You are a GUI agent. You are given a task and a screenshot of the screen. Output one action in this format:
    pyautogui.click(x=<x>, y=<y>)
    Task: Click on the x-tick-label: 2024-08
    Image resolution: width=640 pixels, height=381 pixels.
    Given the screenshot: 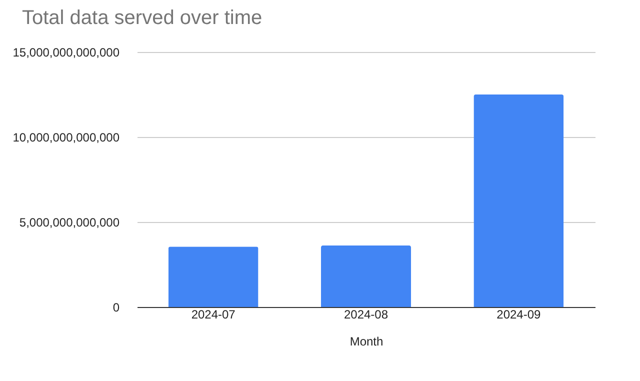 What is the action you would take?
    pyautogui.click(x=366, y=315)
    